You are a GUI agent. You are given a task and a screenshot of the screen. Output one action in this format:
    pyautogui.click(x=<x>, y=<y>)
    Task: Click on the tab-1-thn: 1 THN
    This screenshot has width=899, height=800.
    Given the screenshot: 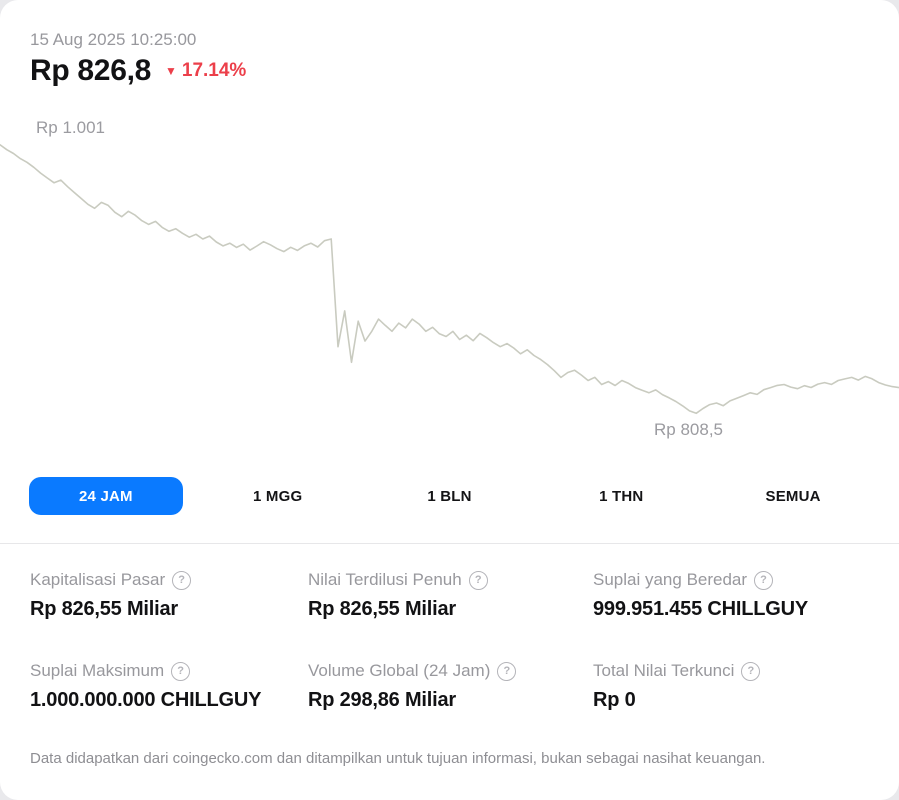 What is the action you would take?
    pyautogui.click(x=621, y=496)
    